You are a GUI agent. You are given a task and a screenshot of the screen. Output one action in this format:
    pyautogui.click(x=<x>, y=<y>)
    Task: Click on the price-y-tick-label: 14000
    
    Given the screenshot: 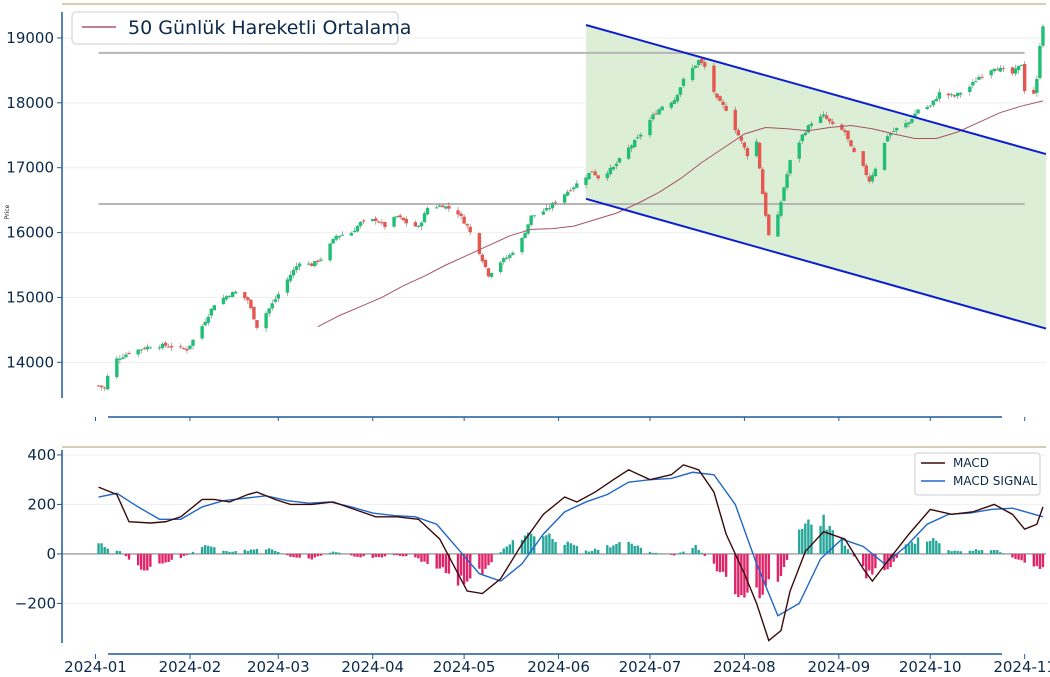 What is the action you would take?
    pyautogui.click(x=30, y=362)
    